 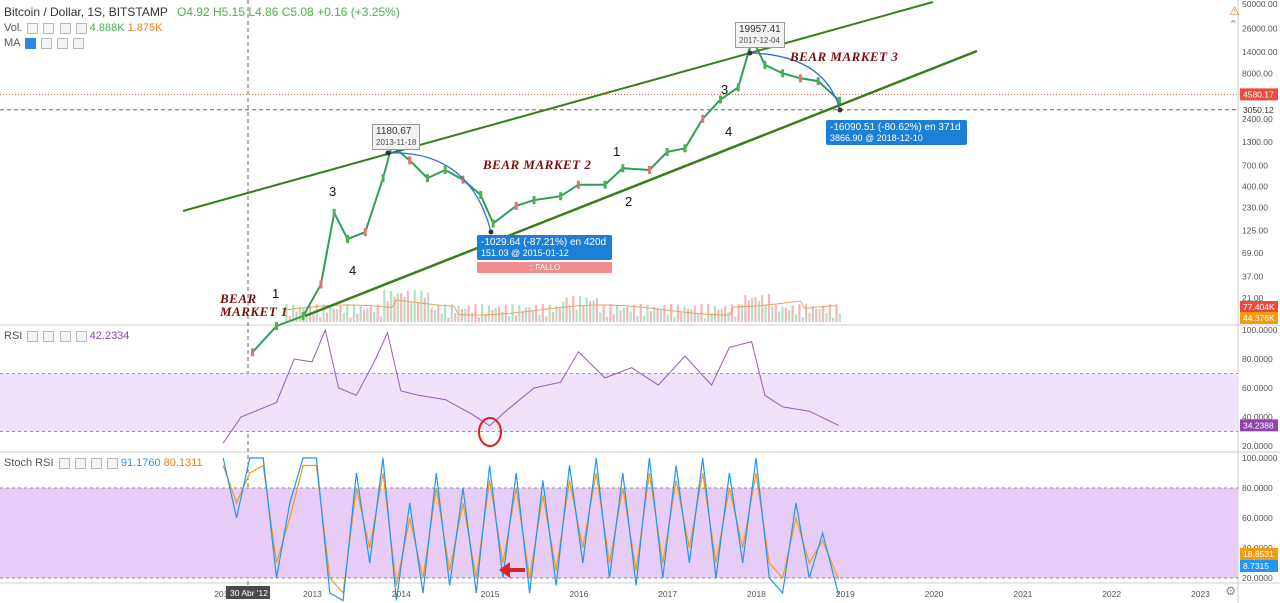 What do you see at coordinates (1255, 231) in the screenshot?
I see `price-tick-label: 125.00` at bounding box center [1255, 231].